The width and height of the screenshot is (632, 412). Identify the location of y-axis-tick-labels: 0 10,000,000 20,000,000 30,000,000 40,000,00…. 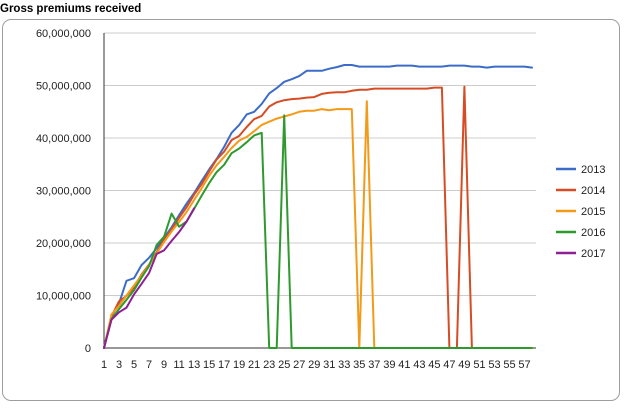
(63, 191).